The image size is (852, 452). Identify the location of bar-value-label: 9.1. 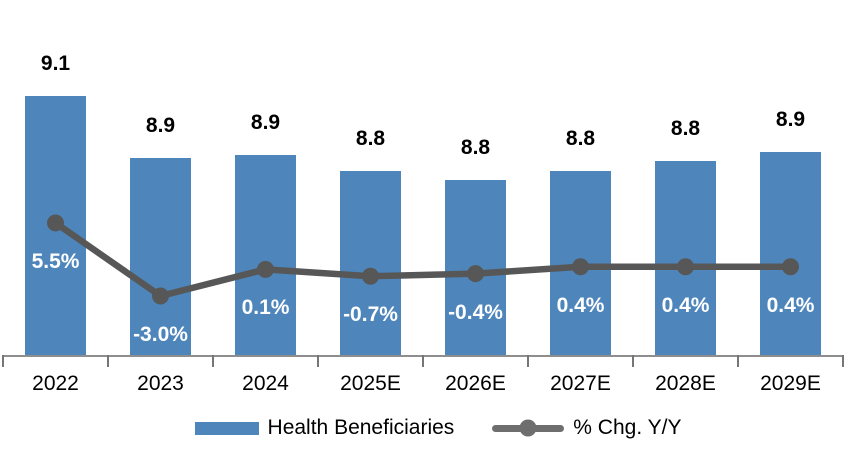
(55, 63).